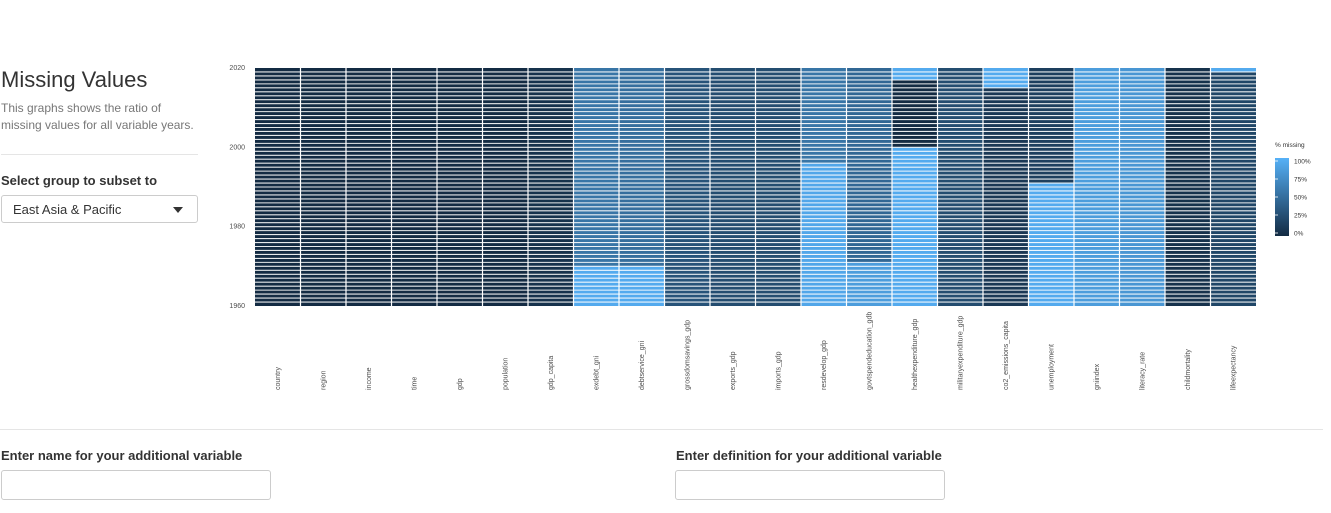  Describe the element at coordinates (778, 370) in the screenshot. I see `x-tick-label: imports_gdp` at that location.